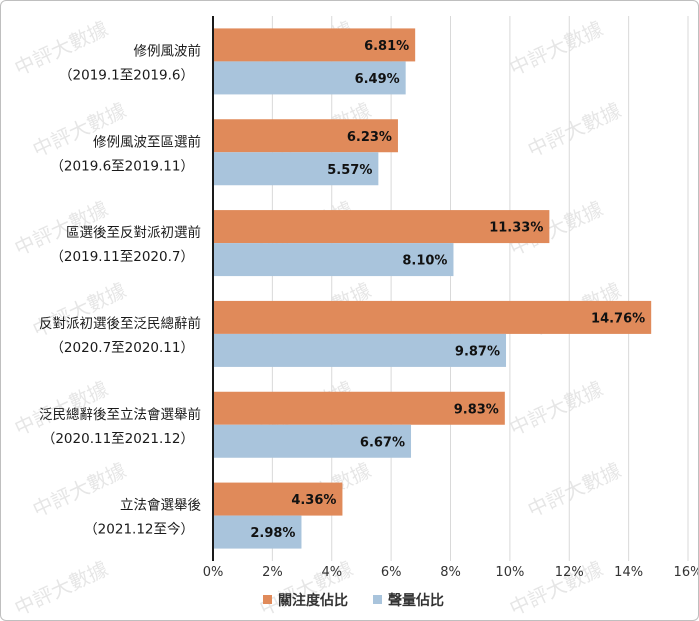  Describe the element at coordinates (160, 506) in the screenshot. I see `category-label: 立法會選舉後` at that location.